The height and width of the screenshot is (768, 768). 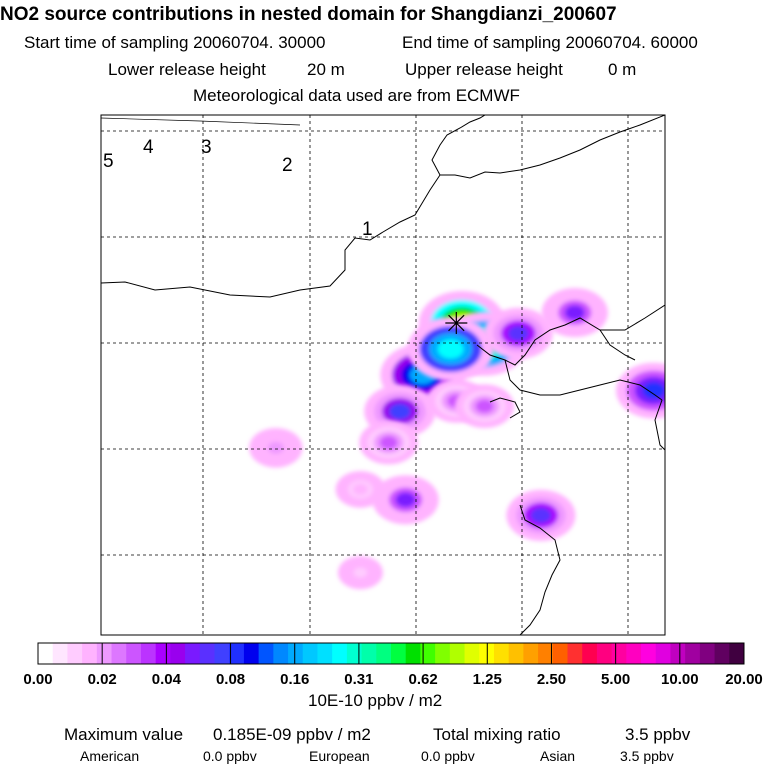 I want to click on european-value: 0.0 ppbv, so click(x=448, y=756).